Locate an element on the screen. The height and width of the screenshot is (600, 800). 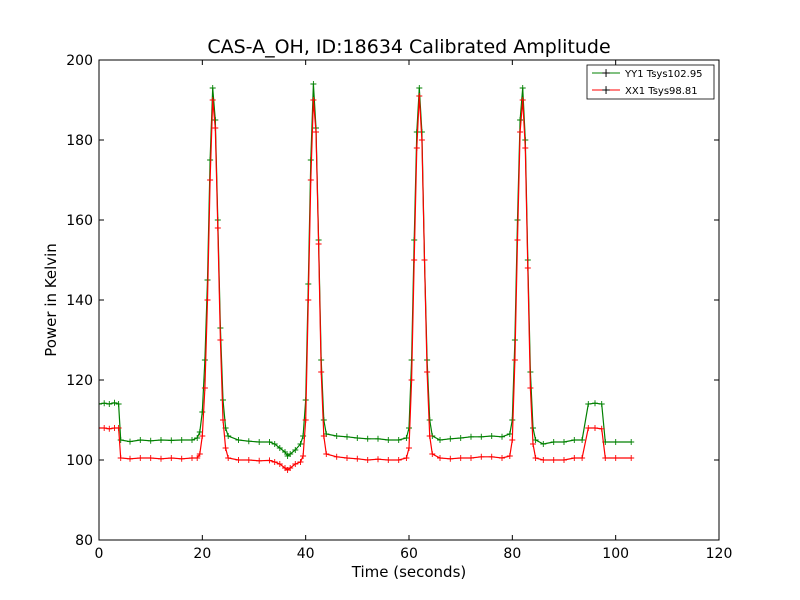
legend-label-xx1: XX1 Tsys98.81 is located at coordinates (661, 91).